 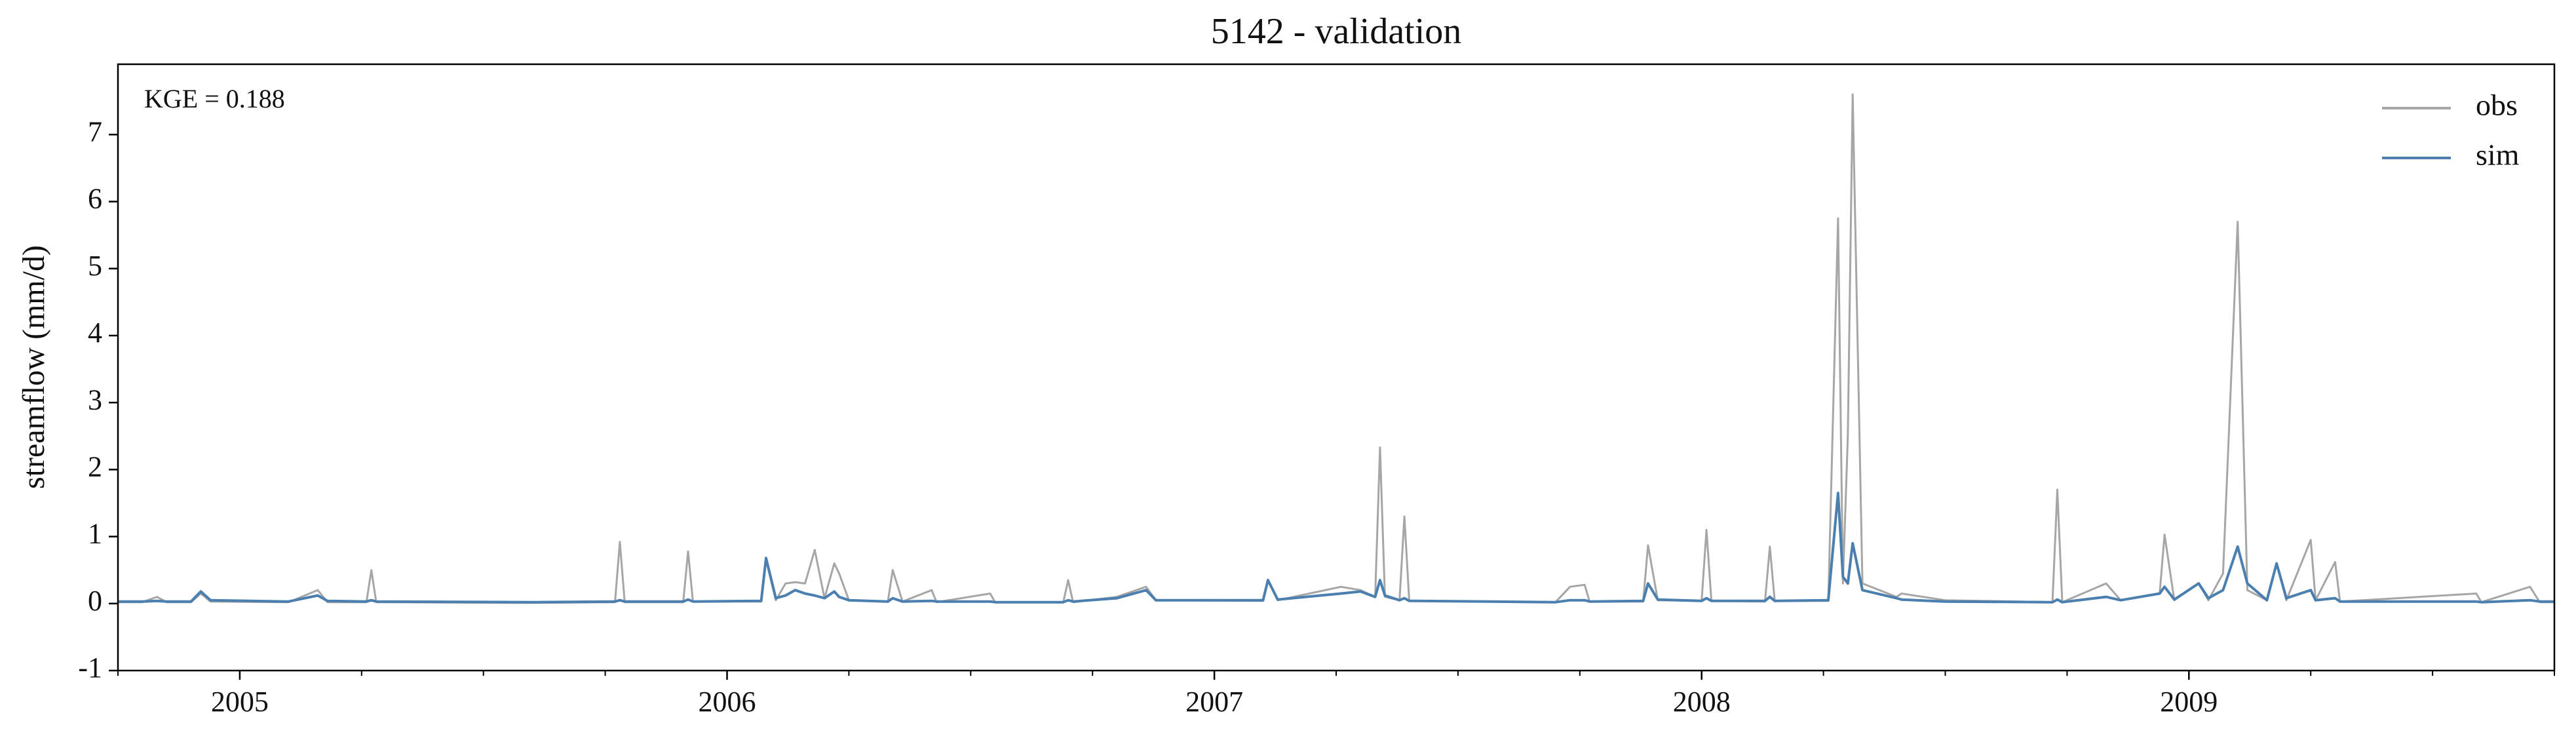 What do you see at coordinates (90, 668) in the screenshot?
I see `y-tick-label: -1` at bounding box center [90, 668].